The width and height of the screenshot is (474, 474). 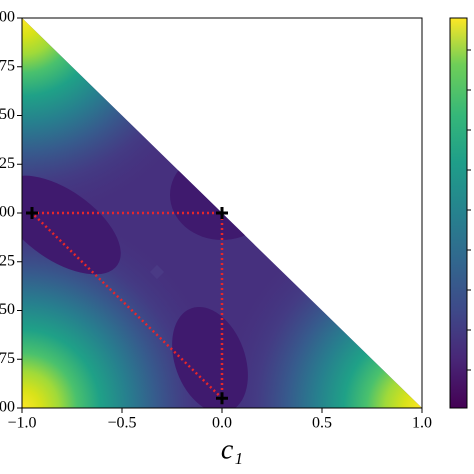 I want to click on y-tick-label: −1.00, so click(x=7, y=407).